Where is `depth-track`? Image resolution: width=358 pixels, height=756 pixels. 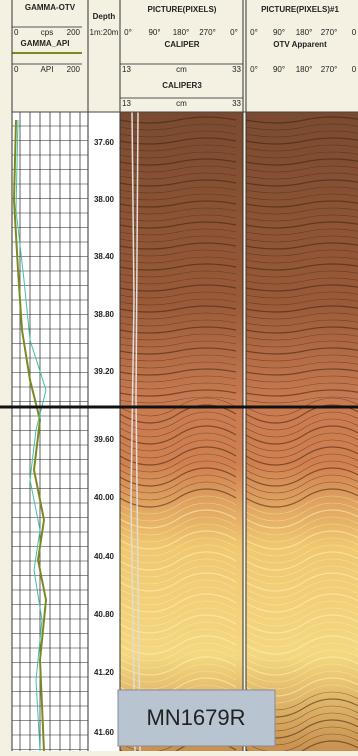 depth-track is located at coordinates (104, 431).